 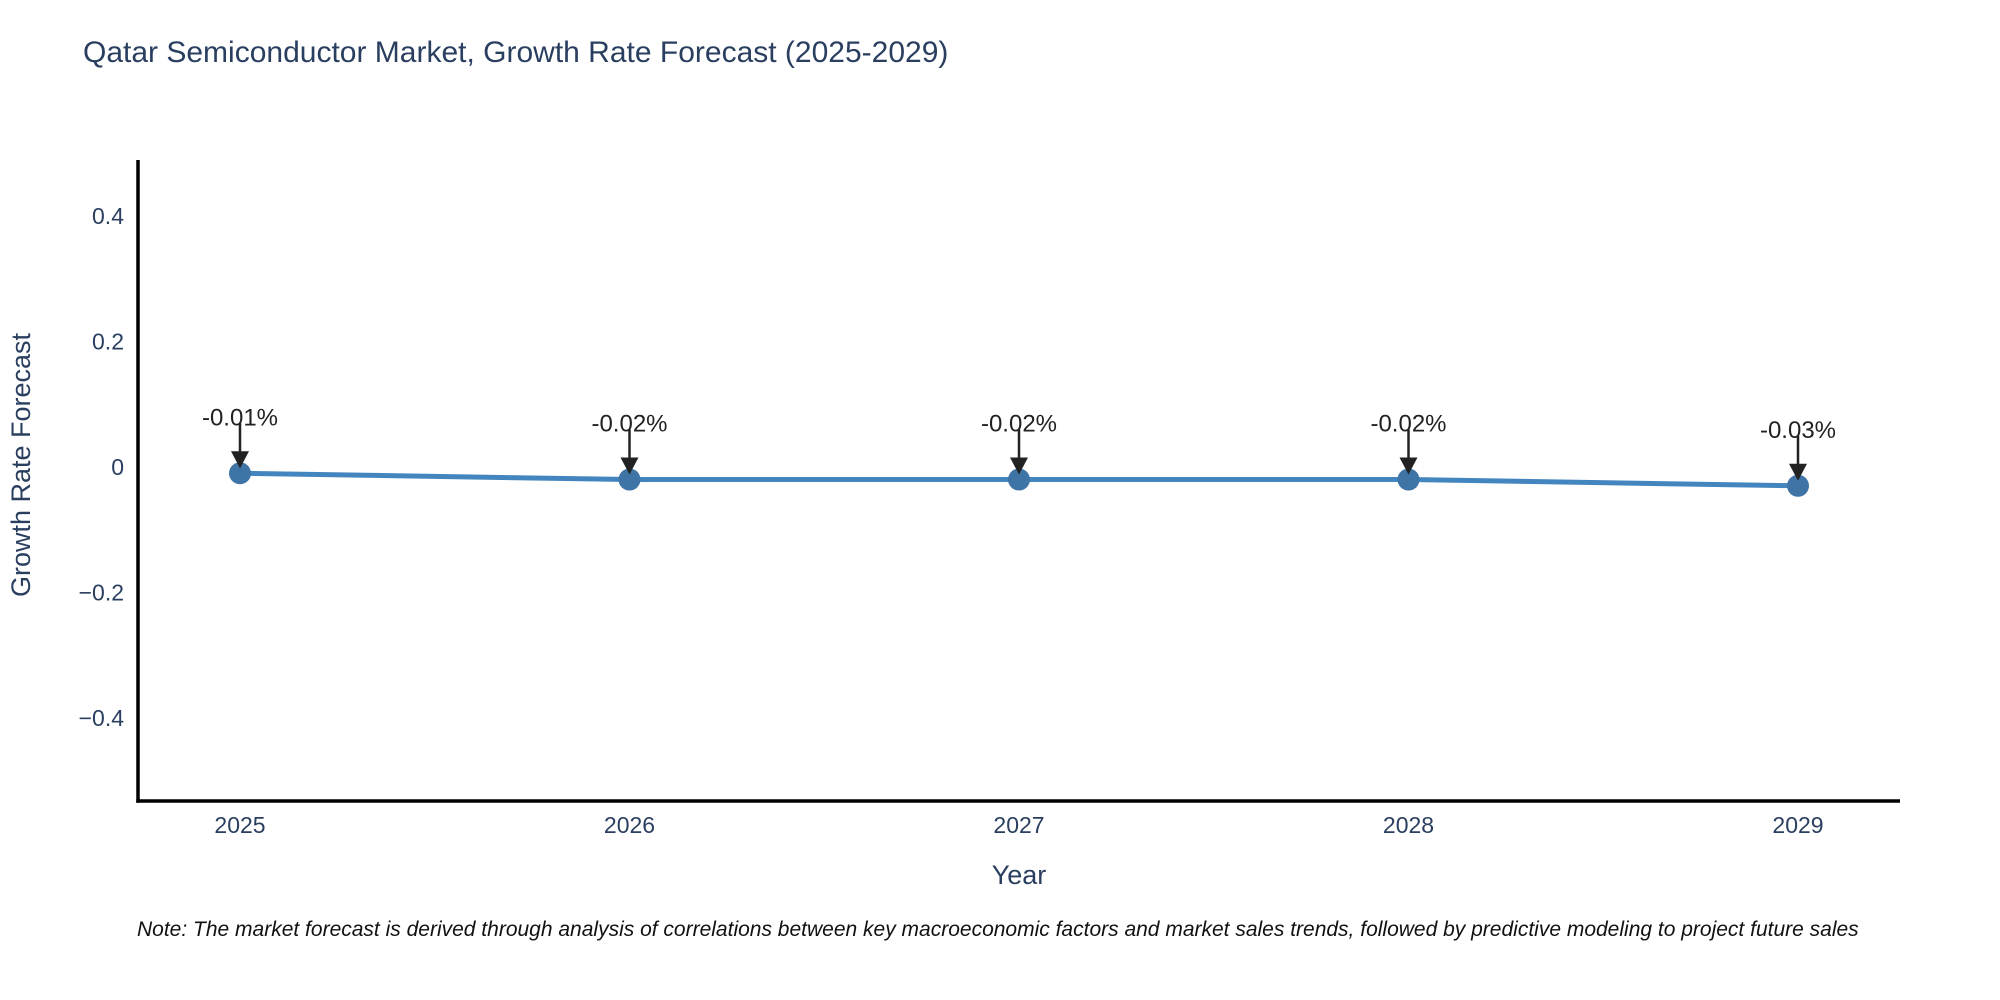 What do you see at coordinates (1019, 875) in the screenshot?
I see `x-axis-title: Year` at bounding box center [1019, 875].